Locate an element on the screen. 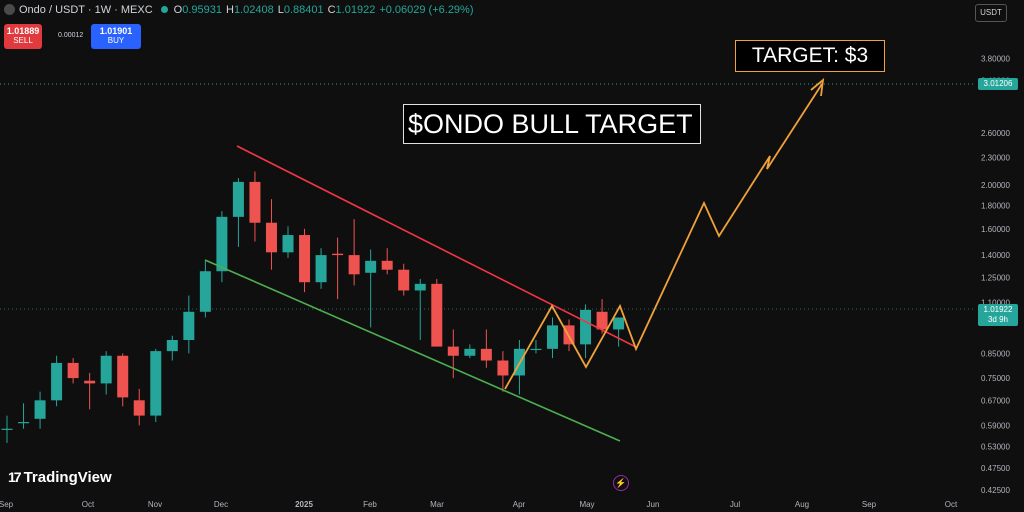 Image resolution: width=1024 pixels, height=512 pixels. tradingview-logo-icon: 17 is located at coordinates (15, 477).